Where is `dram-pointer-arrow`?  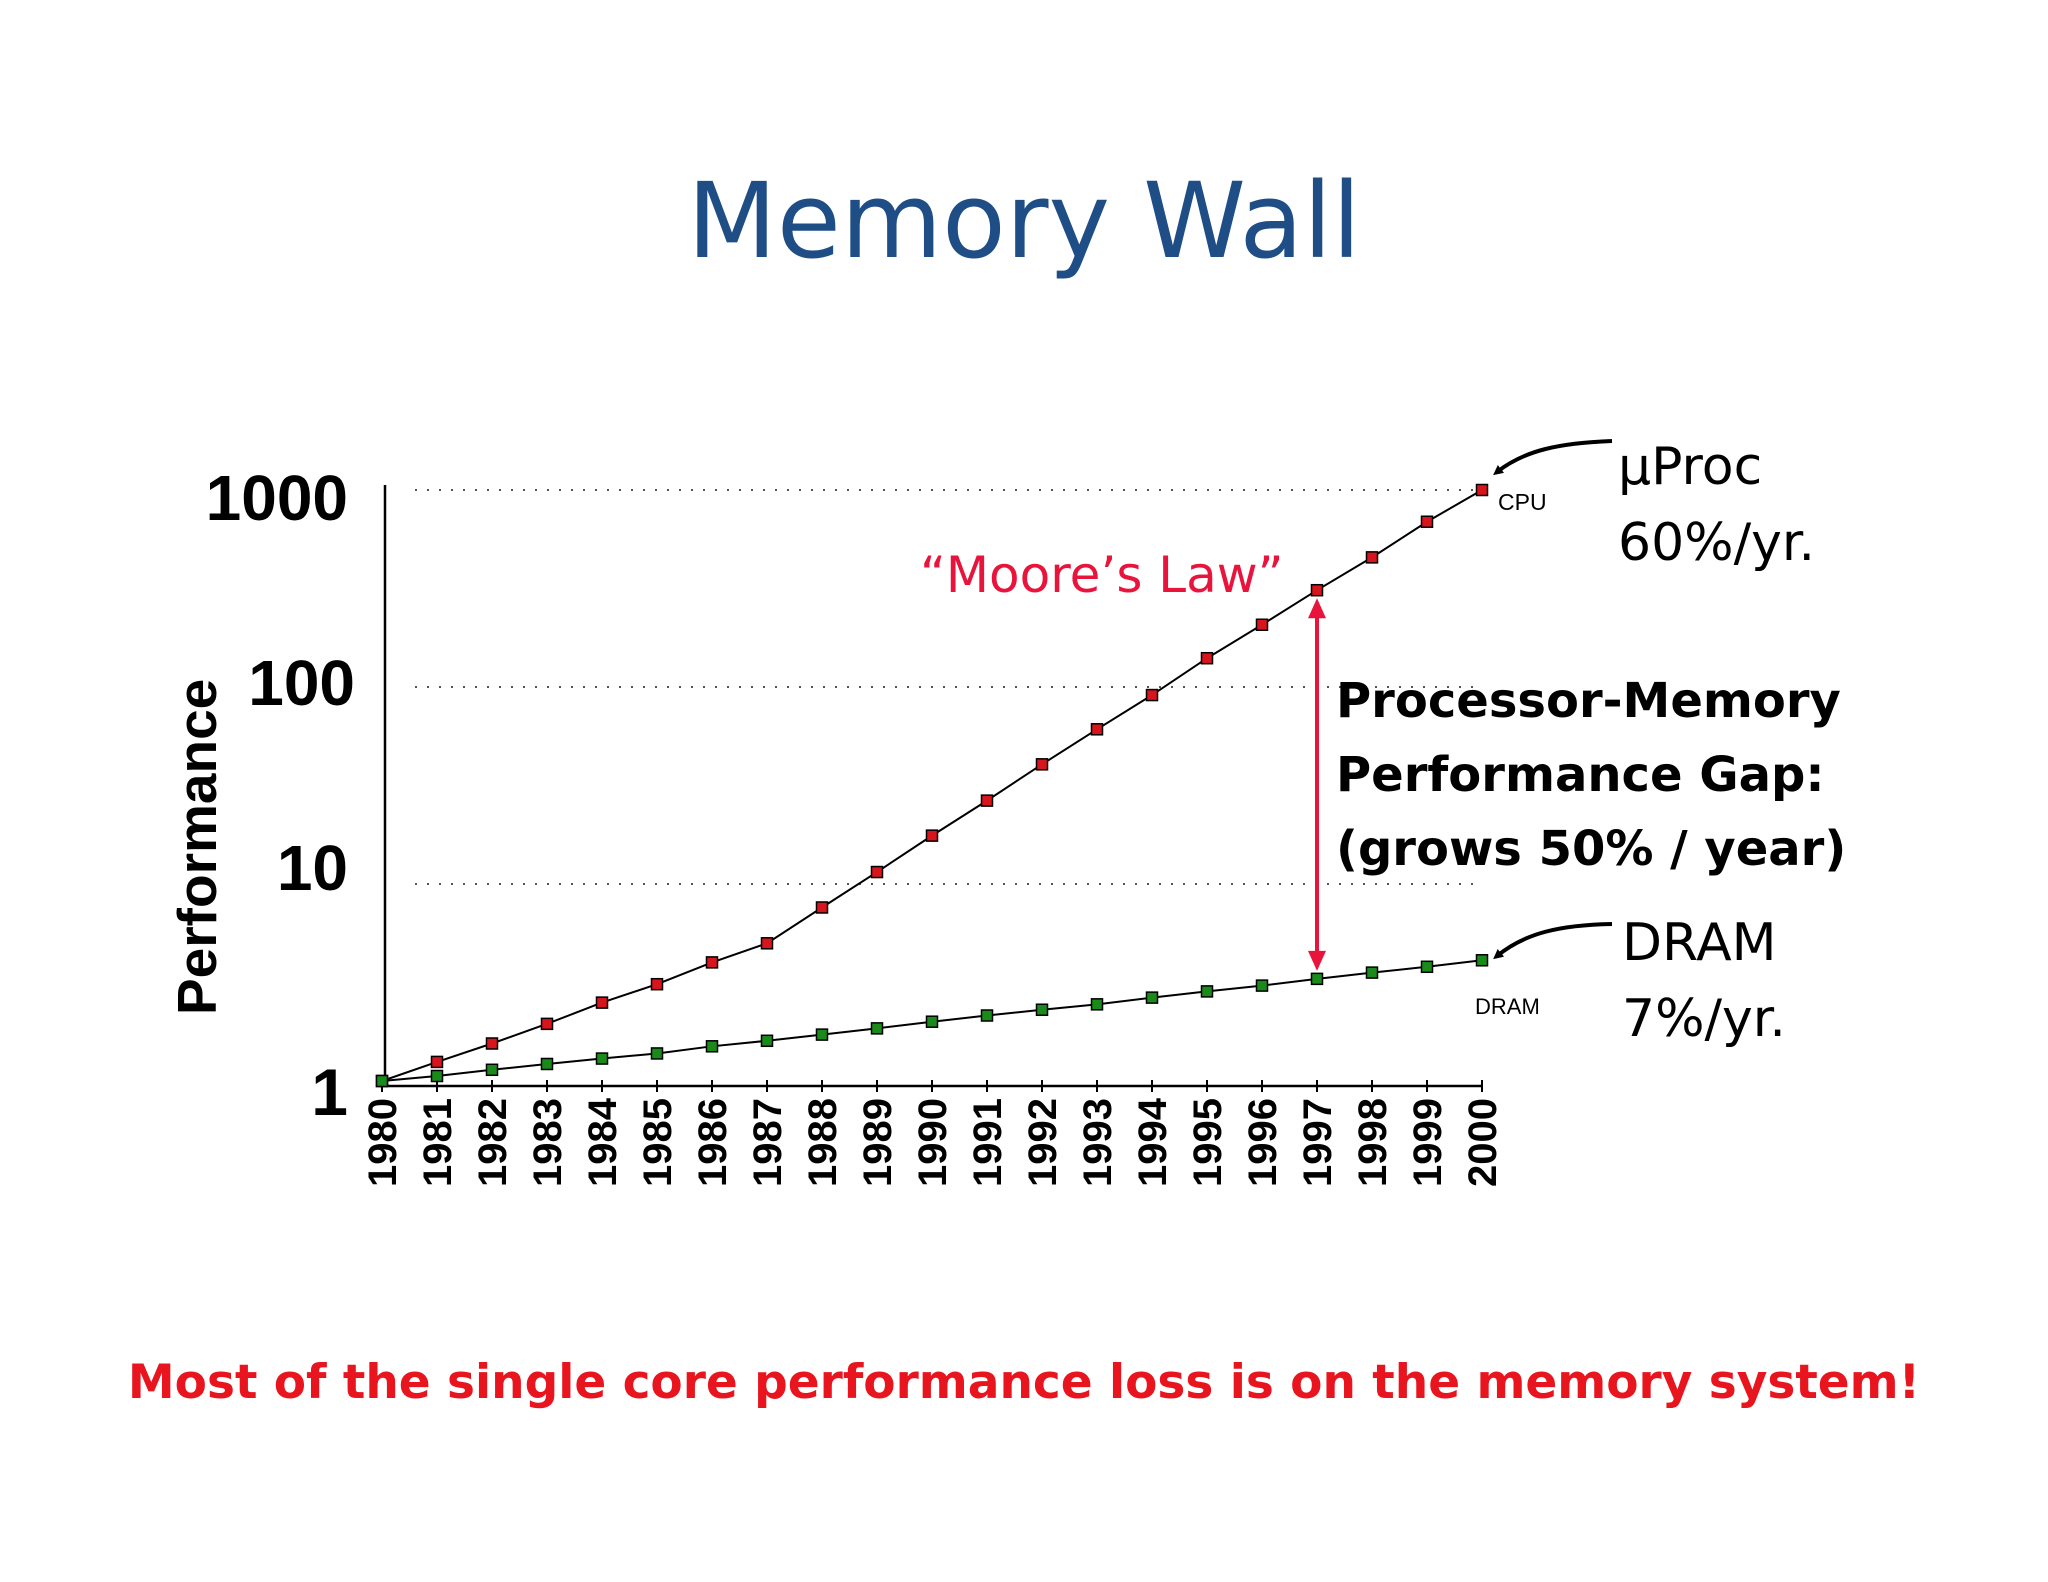 dram-pointer-arrow is located at coordinates (1553, 941).